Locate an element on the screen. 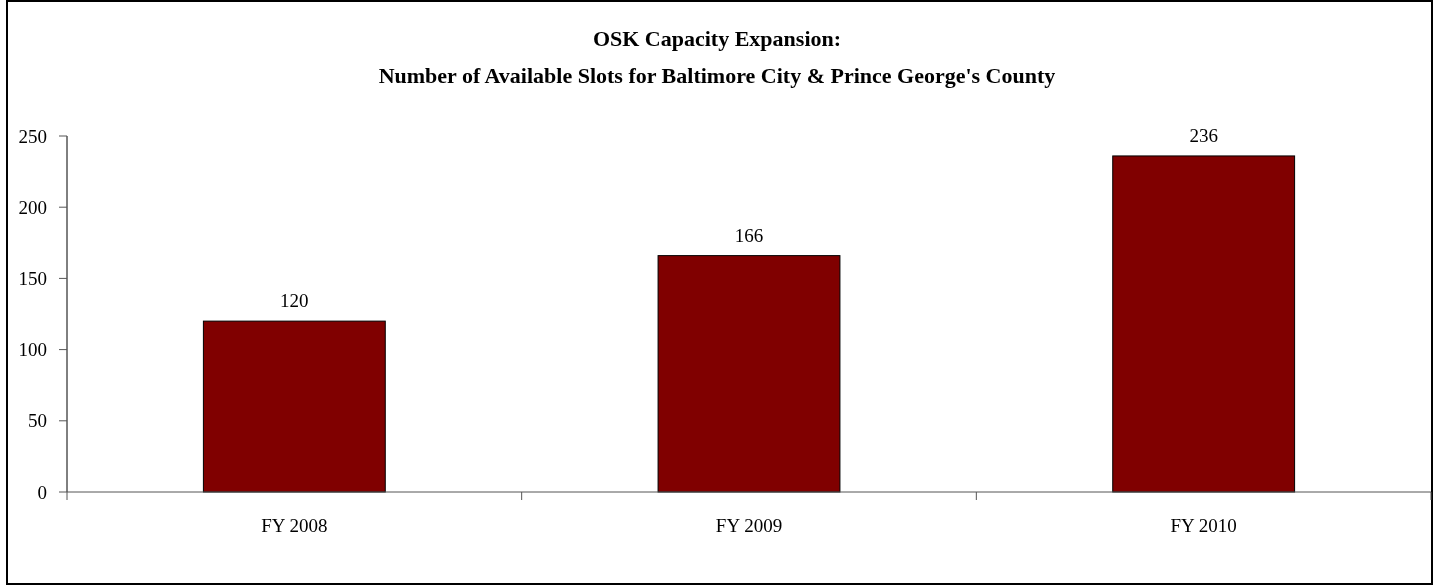  y-tick-label: 0 is located at coordinates (42, 492).